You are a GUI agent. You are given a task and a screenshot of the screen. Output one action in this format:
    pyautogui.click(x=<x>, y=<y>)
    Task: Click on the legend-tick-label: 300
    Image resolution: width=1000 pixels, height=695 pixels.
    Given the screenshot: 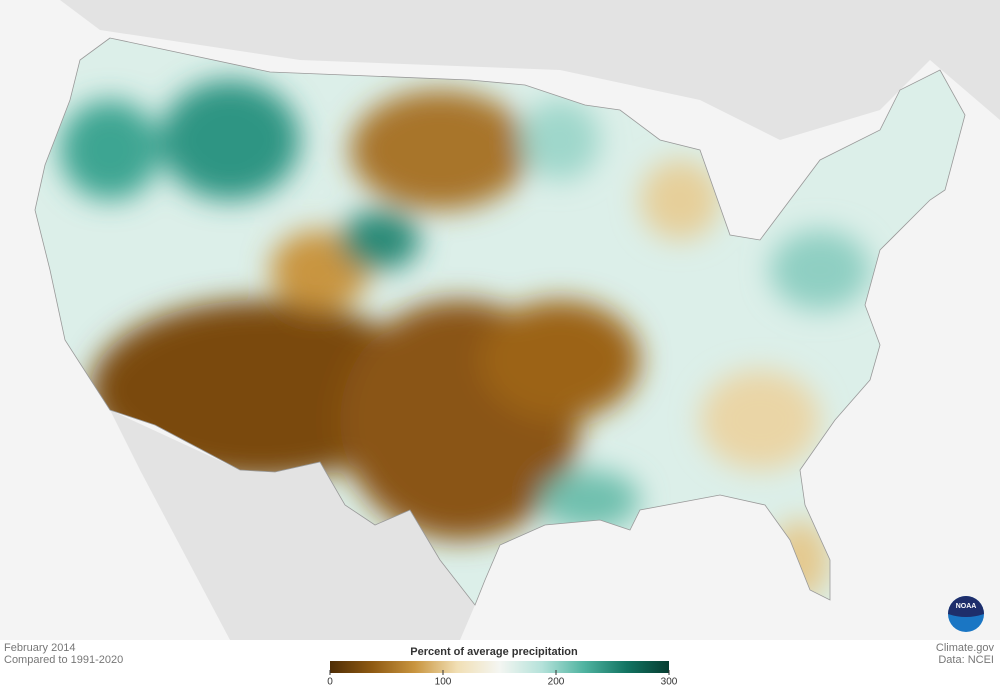 What is the action you would take?
    pyautogui.click(x=669, y=682)
    